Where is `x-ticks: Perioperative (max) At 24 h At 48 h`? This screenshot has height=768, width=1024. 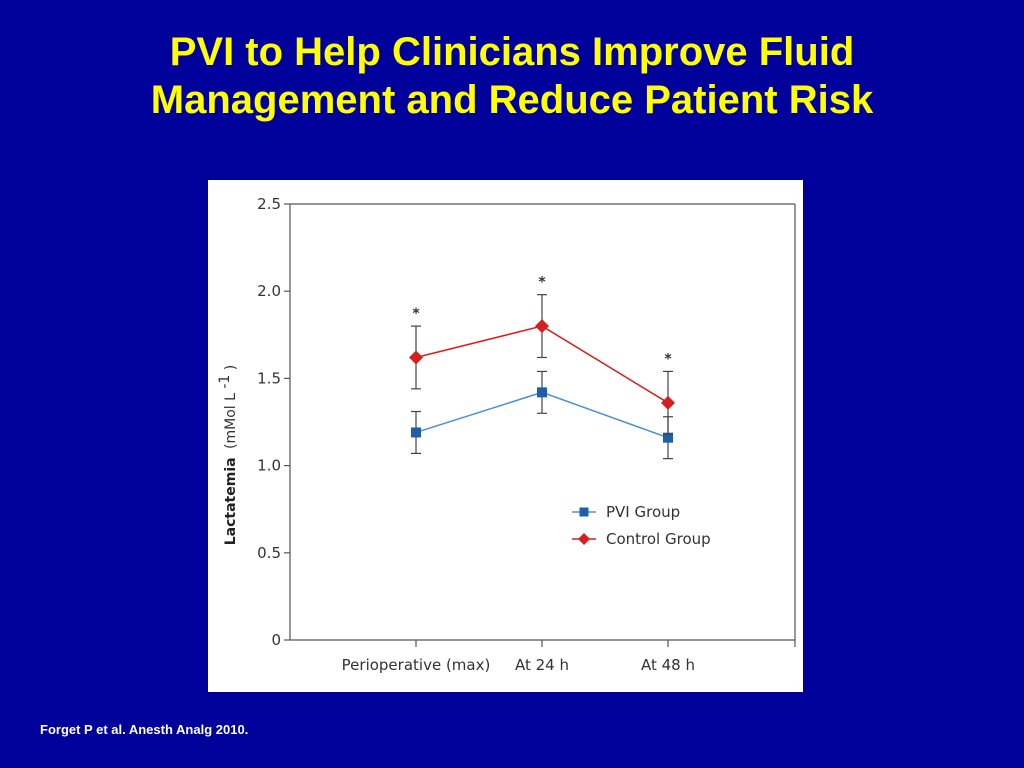
x-ticks: Perioperative (max) At 24 h At 48 h is located at coordinates (569, 657).